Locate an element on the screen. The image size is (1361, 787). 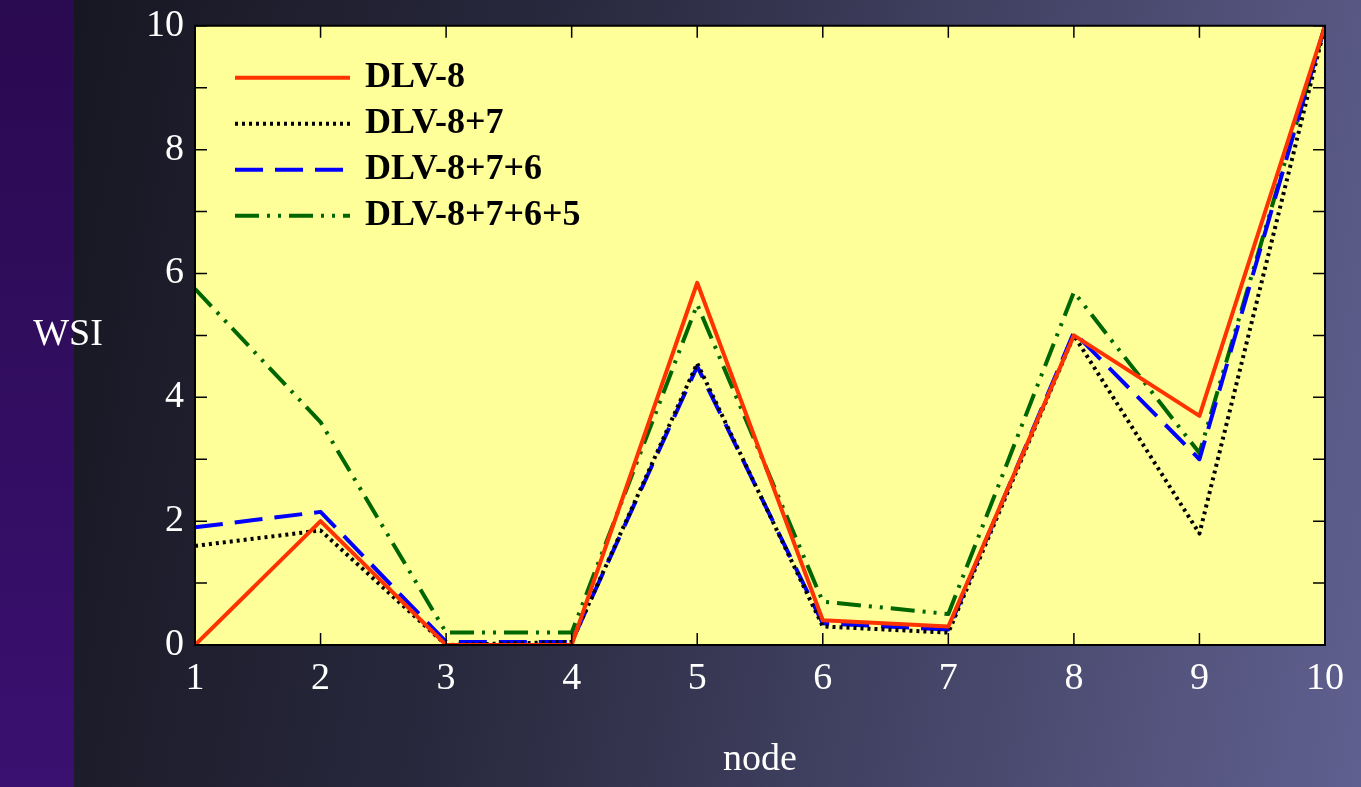
y-axis-title: WSI is located at coordinates (68, 332).